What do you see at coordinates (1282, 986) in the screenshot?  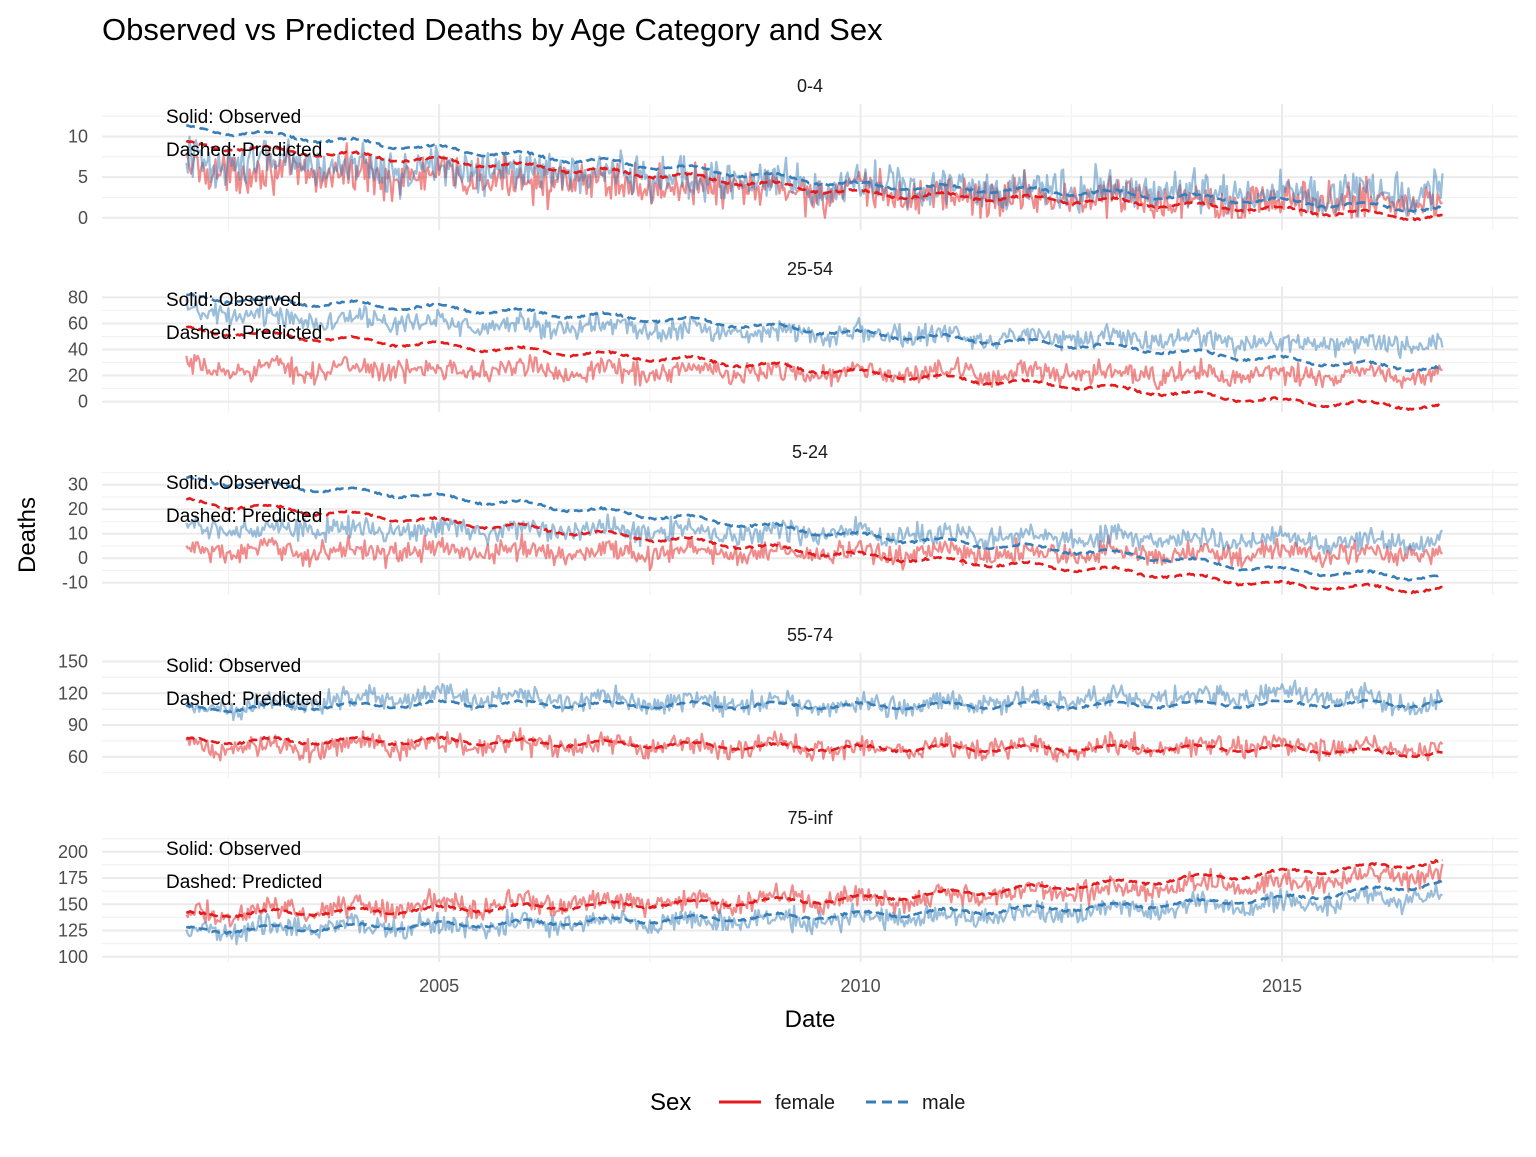 I see `x-tick-label: 2015` at bounding box center [1282, 986].